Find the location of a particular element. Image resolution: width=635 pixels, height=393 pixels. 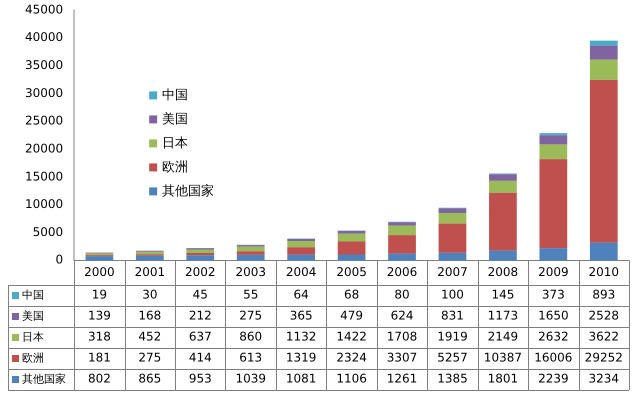

text: 美国 is located at coordinates (33, 315).